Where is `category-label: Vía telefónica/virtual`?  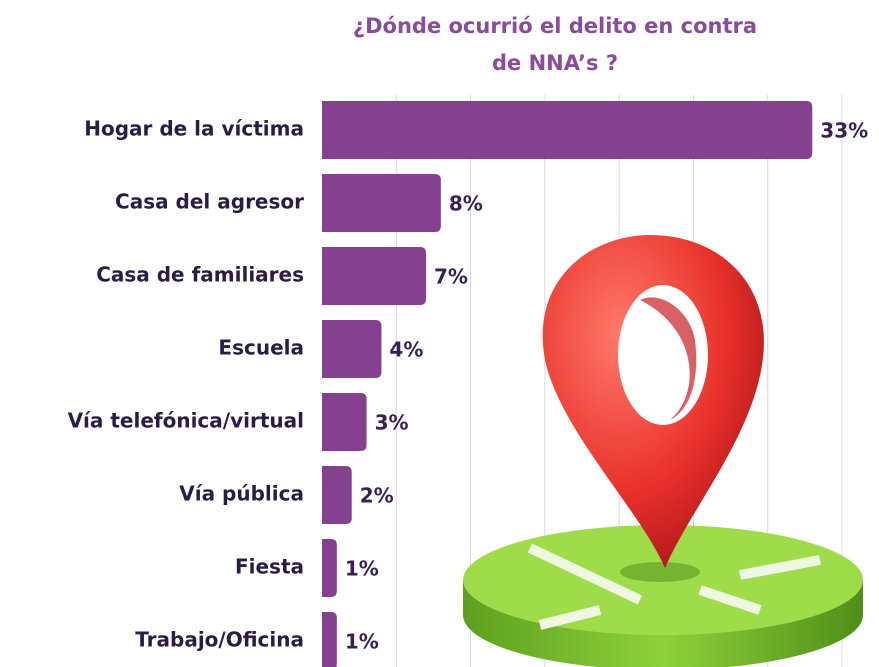 category-label: Vía telefónica/virtual is located at coordinates (186, 421).